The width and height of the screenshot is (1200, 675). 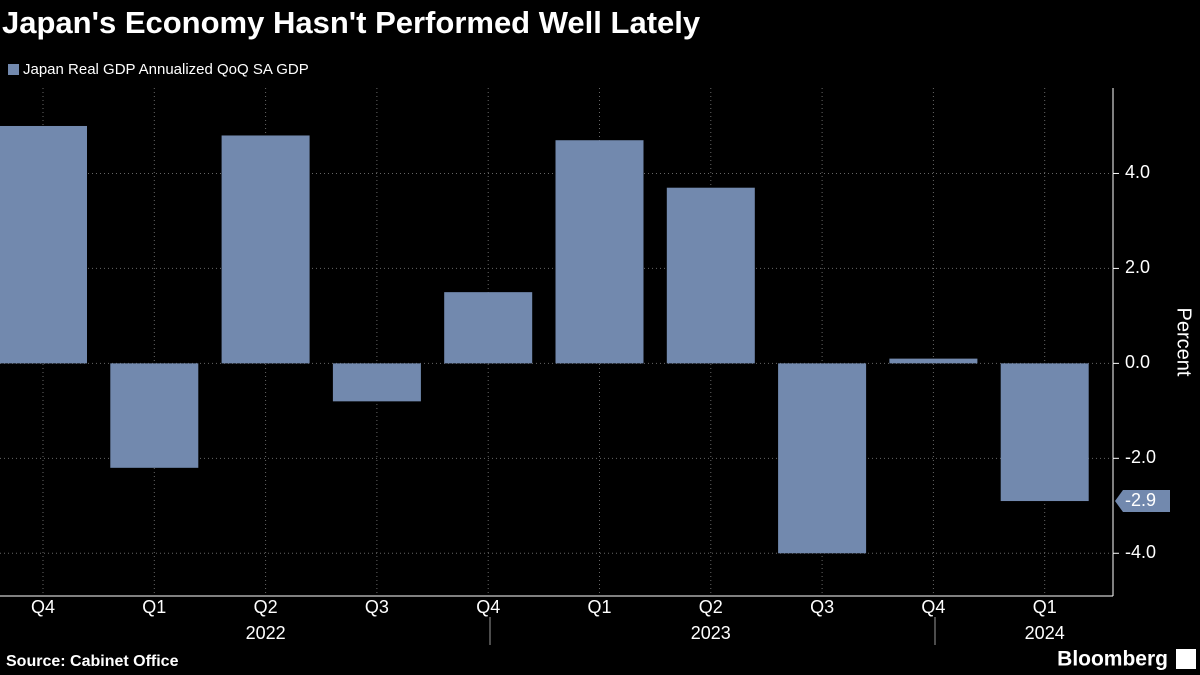 What do you see at coordinates (711, 633) in the screenshot?
I see `x-year-label: 2023` at bounding box center [711, 633].